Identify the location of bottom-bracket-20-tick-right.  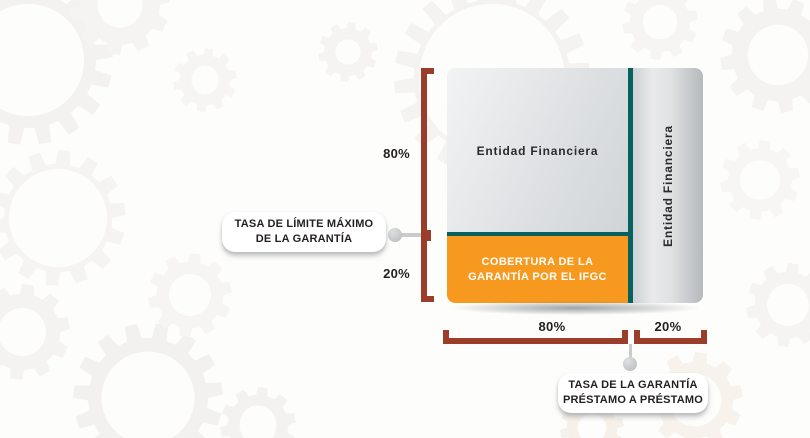
(704, 337).